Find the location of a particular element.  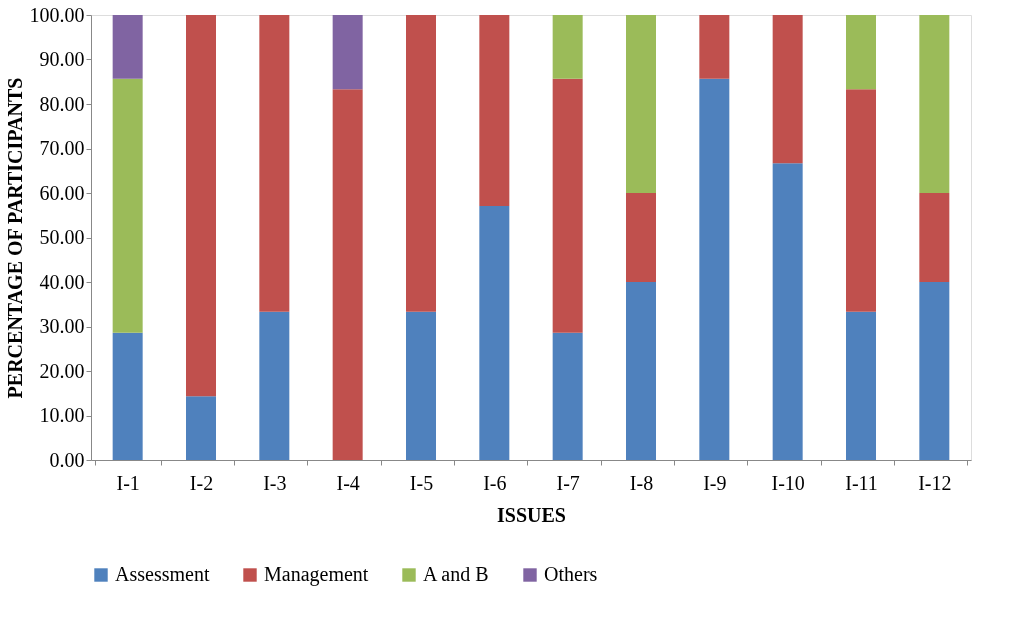

x-axis-title: ISSUES is located at coordinates (531, 514).